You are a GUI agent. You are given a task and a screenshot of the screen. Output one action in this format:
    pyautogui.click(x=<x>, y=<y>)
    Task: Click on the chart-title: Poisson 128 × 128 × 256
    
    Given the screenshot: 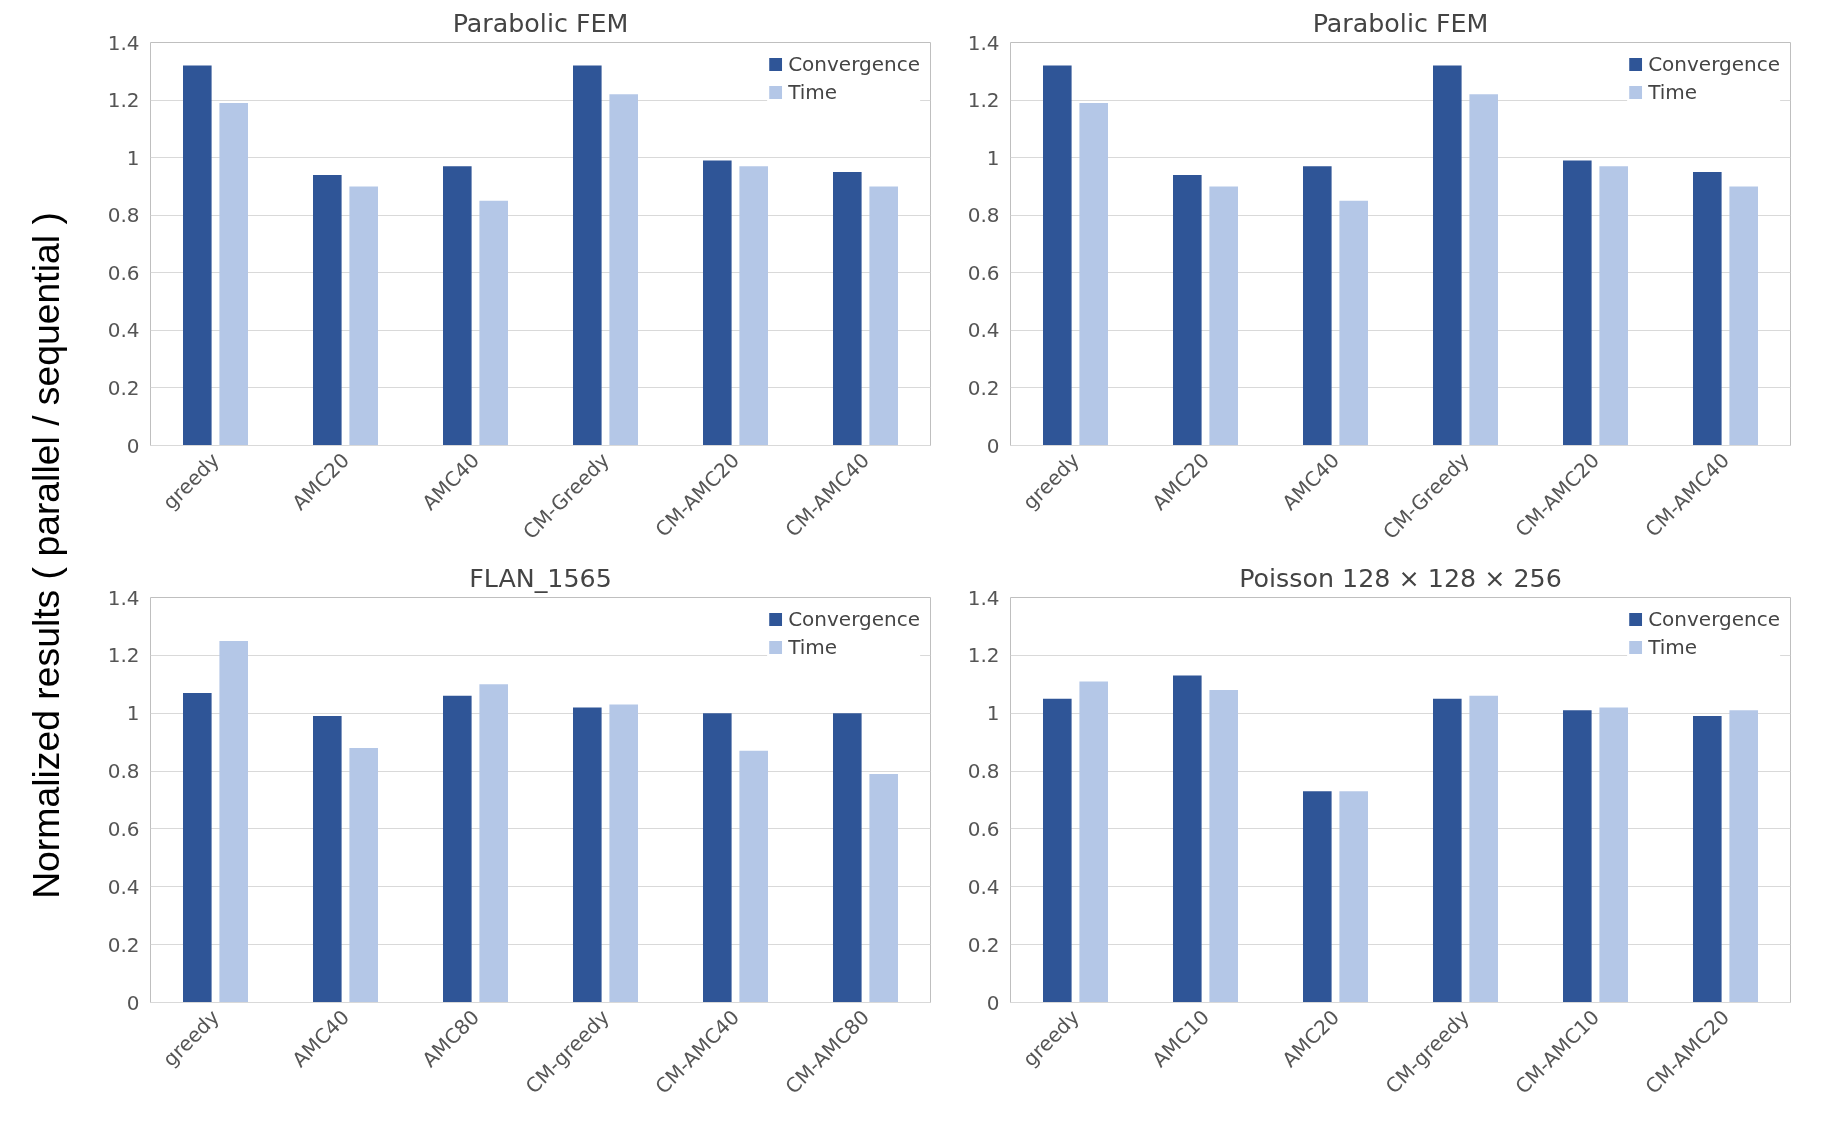 What is the action you would take?
    pyautogui.click(x=1400, y=577)
    